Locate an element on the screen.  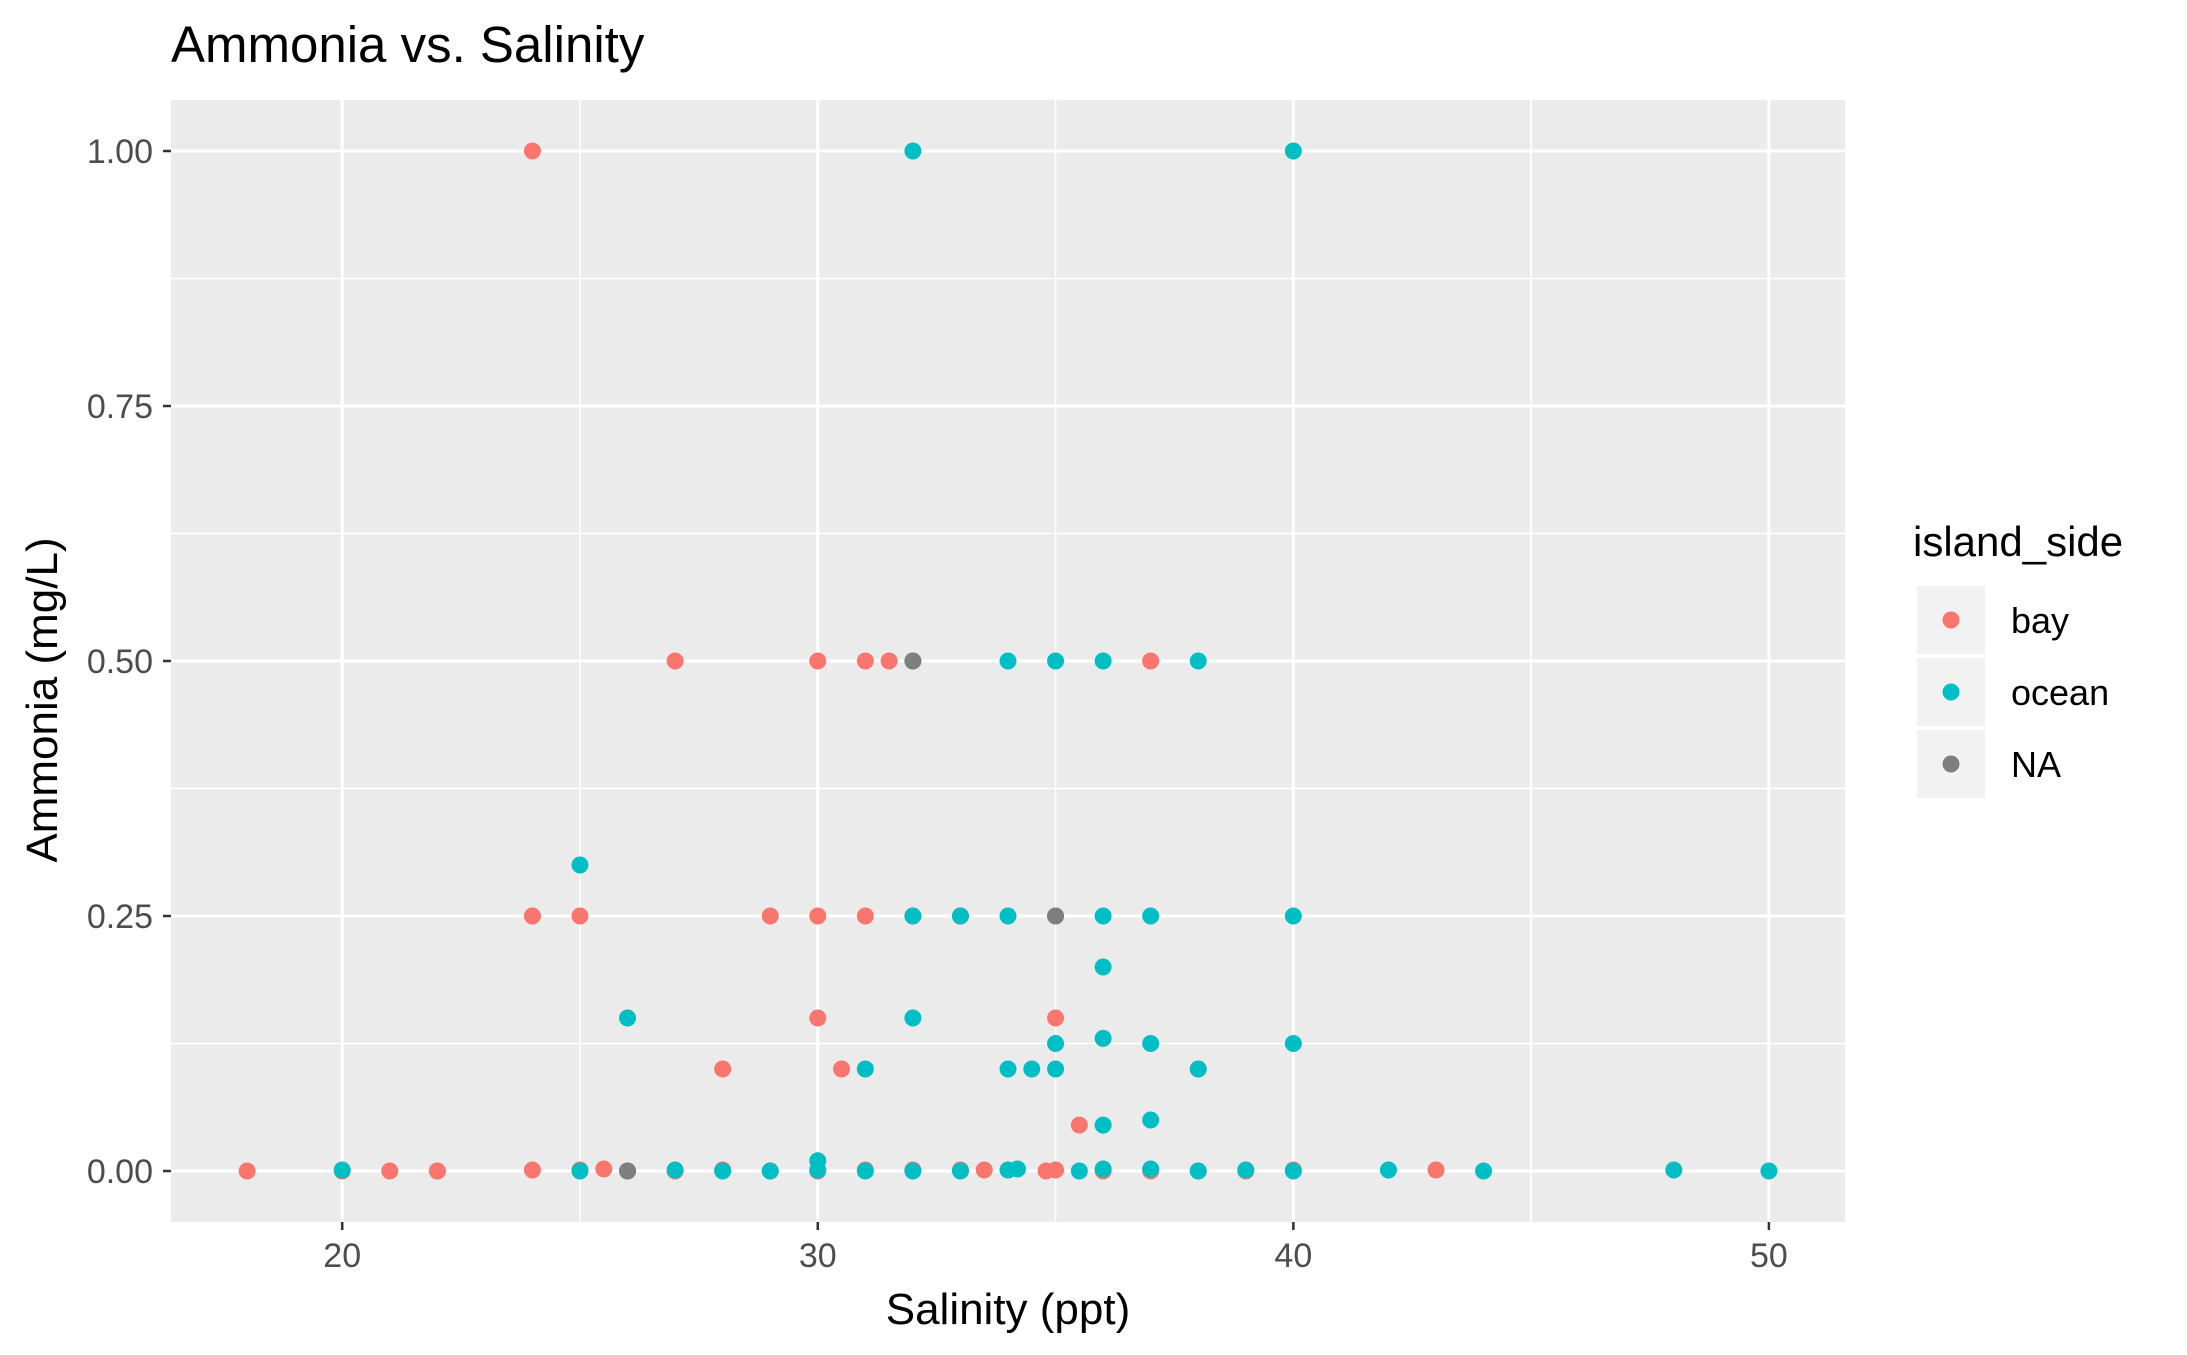
legend-title: island_side is located at coordinates (2018, 541).